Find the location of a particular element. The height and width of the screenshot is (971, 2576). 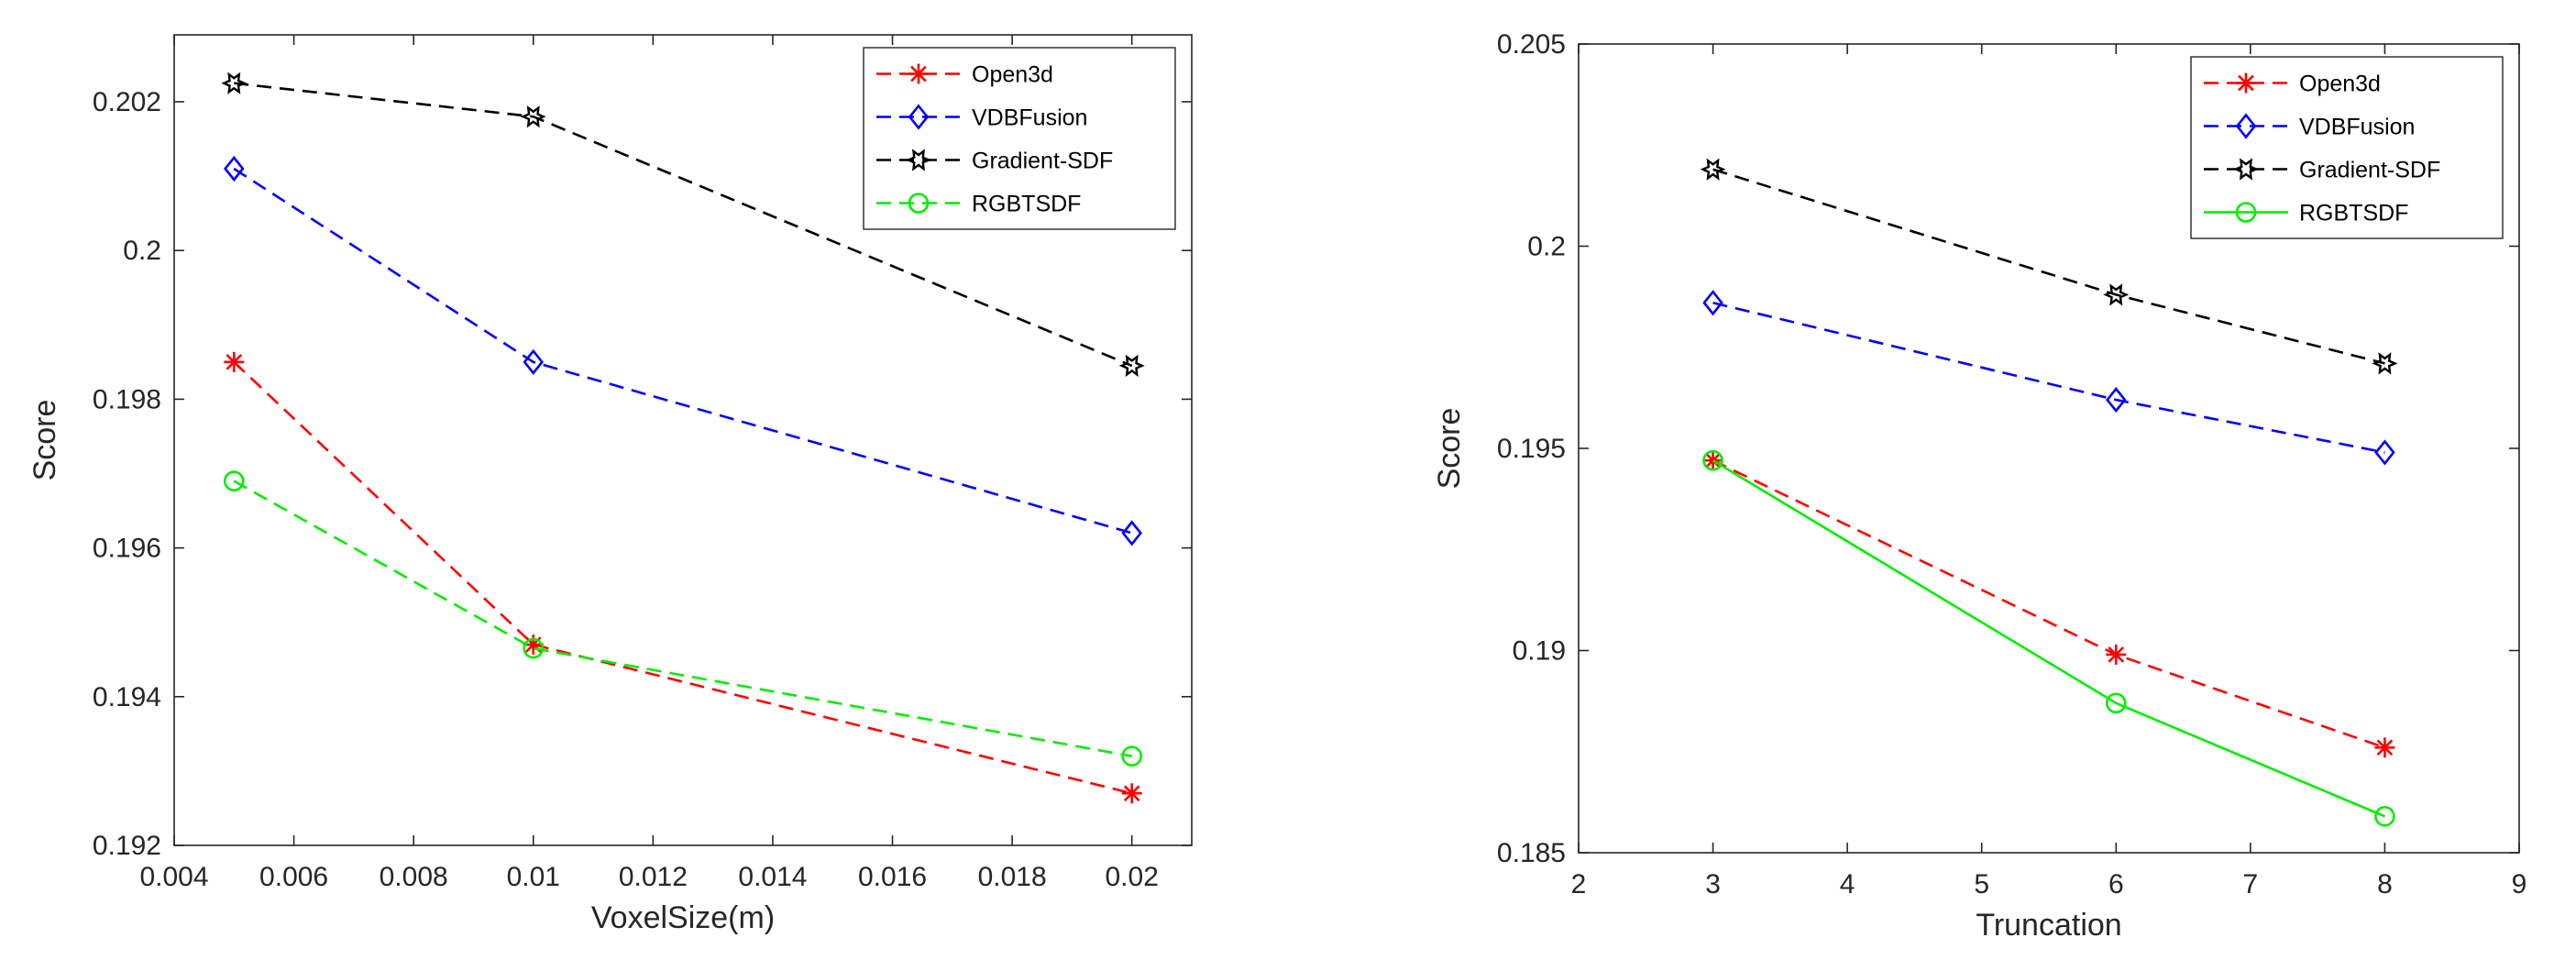

x-tick-label: 0.004 is located at coordinates (174, 877).